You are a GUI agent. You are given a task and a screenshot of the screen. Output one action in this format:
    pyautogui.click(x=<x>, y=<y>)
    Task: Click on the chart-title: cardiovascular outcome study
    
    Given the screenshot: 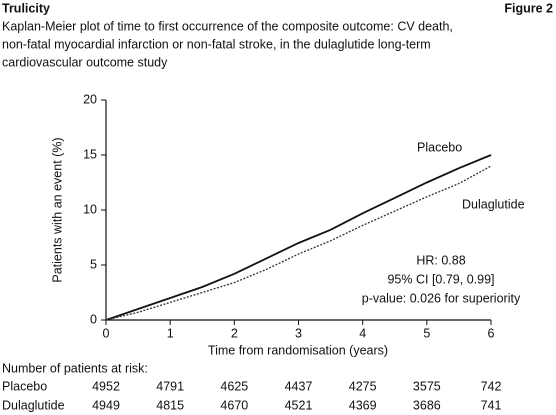 What is the action you would take?
    pyautogui.click(x=85, y=62)
    